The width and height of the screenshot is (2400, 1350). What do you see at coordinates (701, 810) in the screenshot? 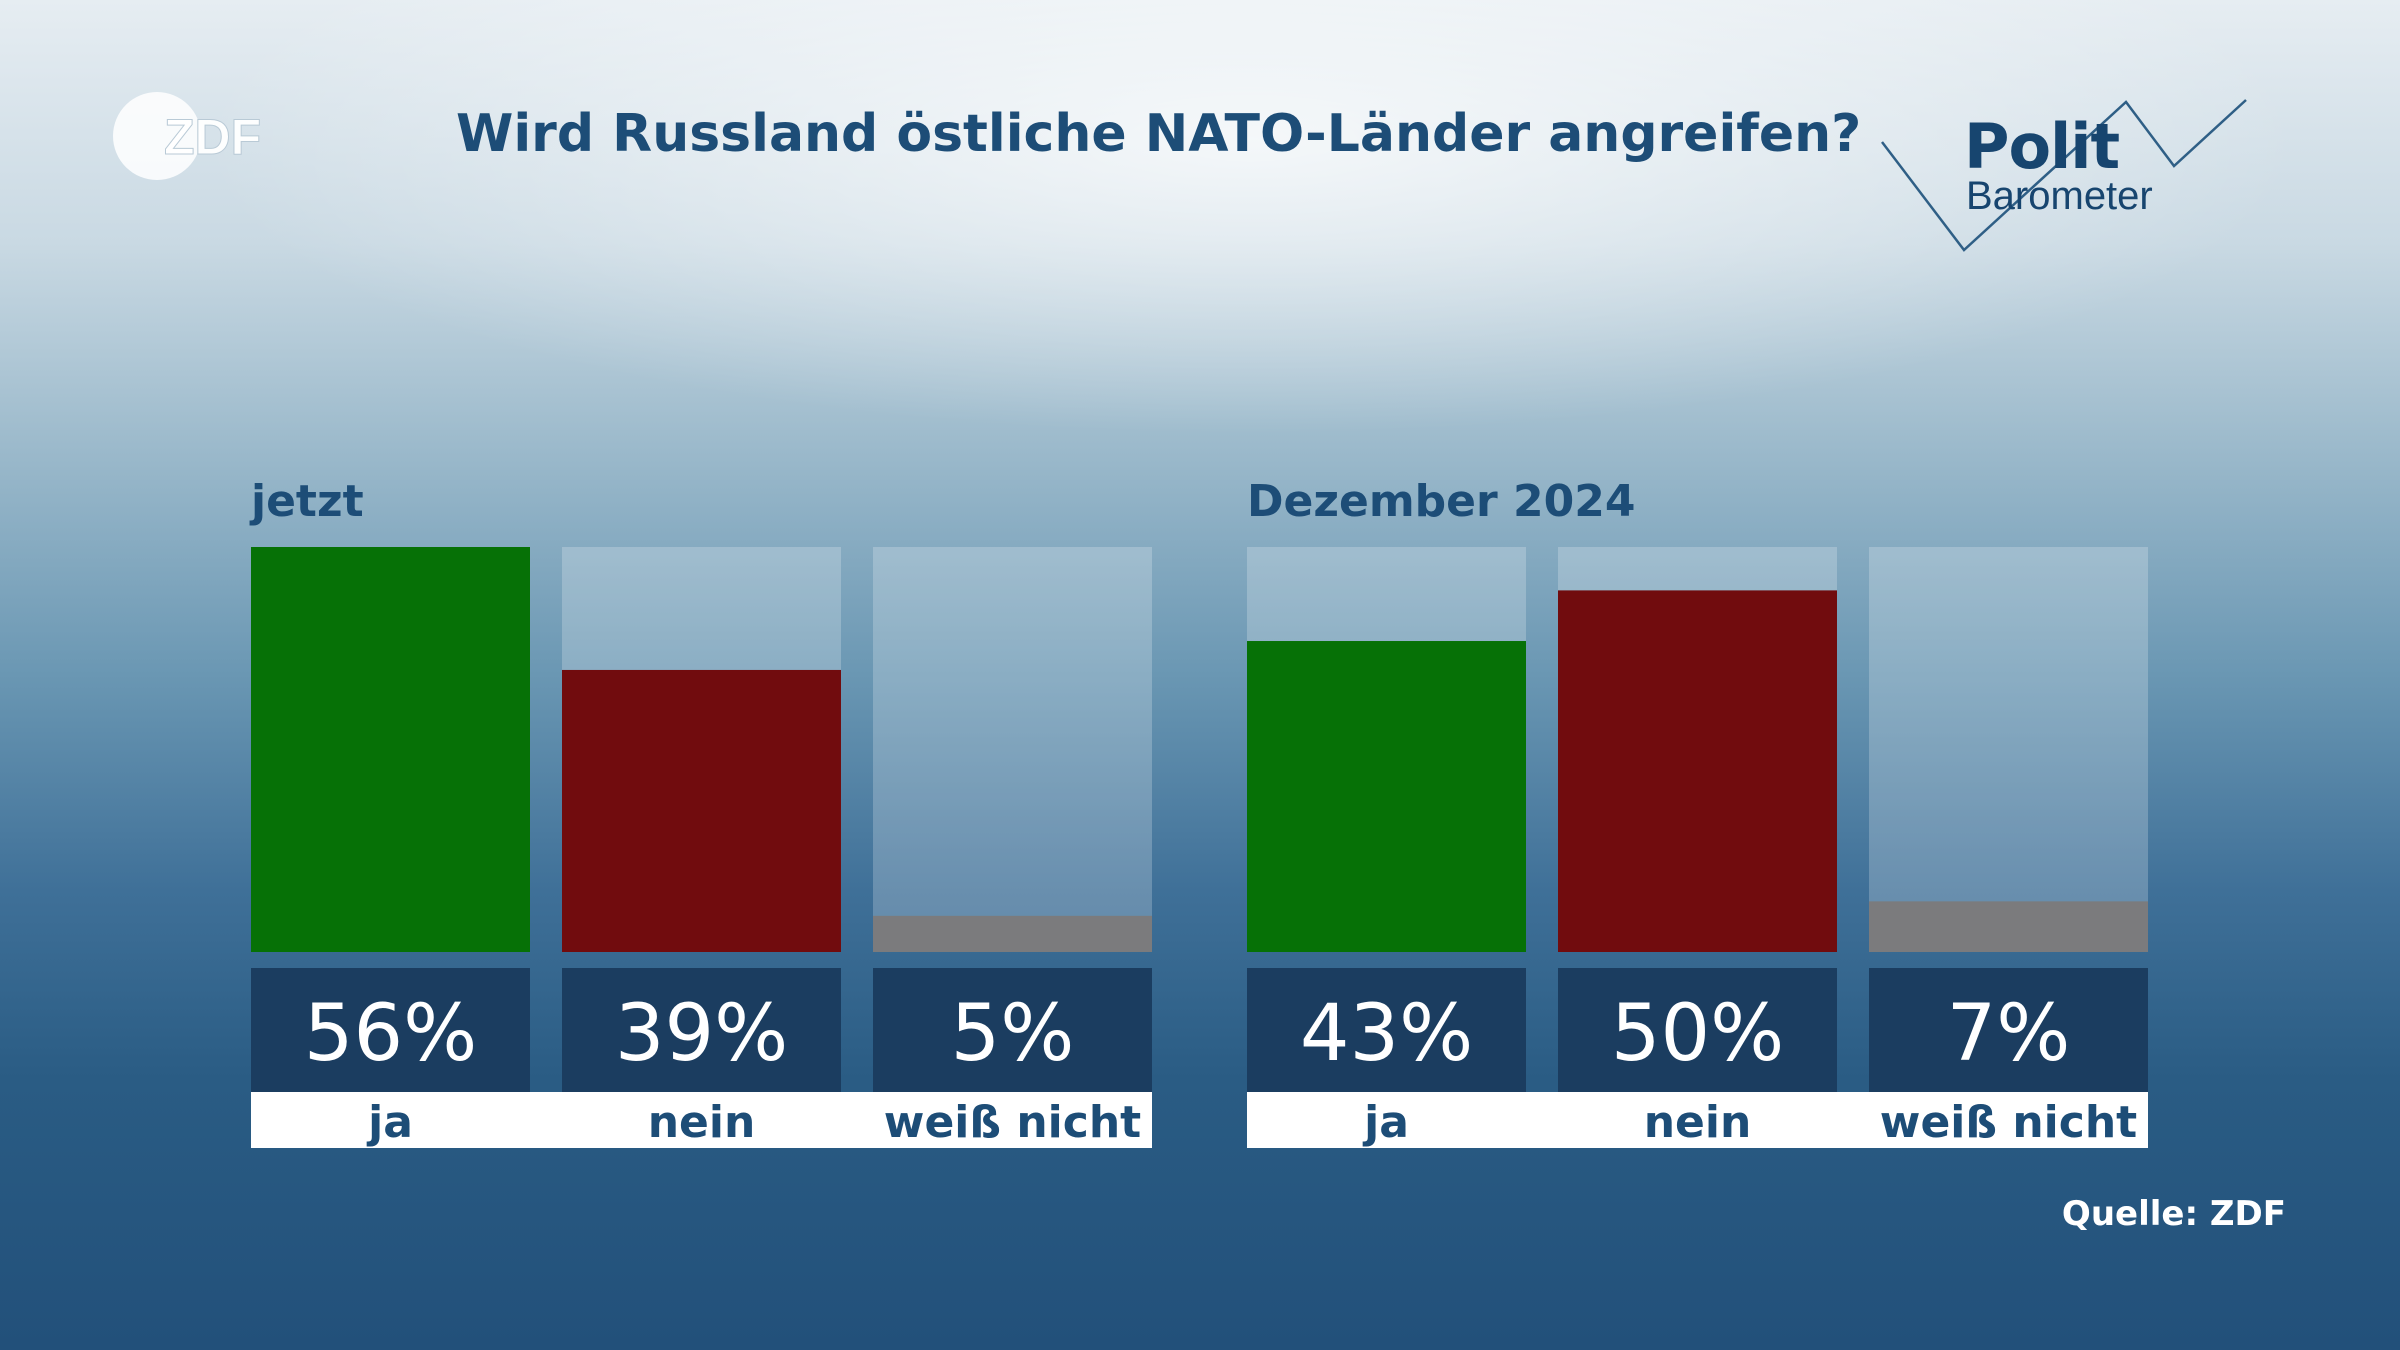
I see `bar-nein-jetzt` at bounding box center [701, 810].